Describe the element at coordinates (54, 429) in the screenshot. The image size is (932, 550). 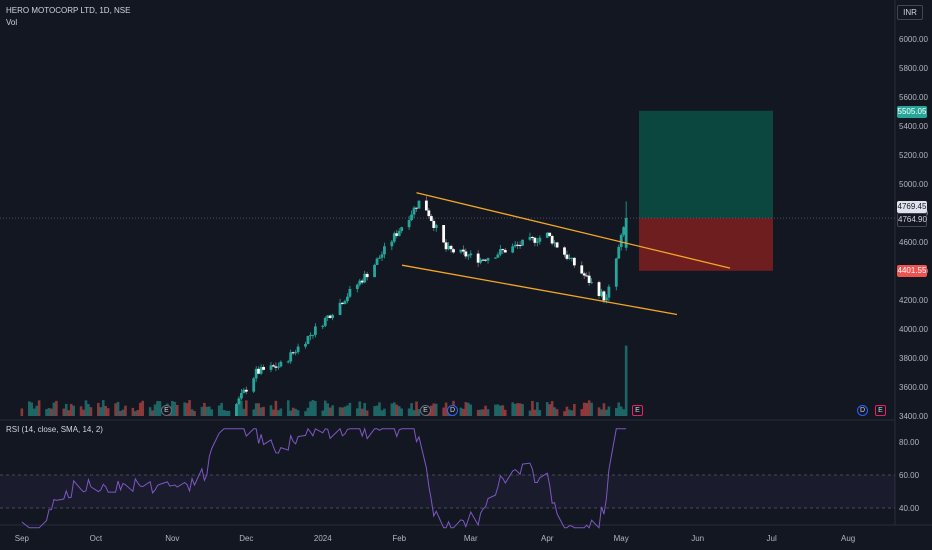
I see `rsi-label: RSI (14, close, SMA, 14, 2)` at that location.